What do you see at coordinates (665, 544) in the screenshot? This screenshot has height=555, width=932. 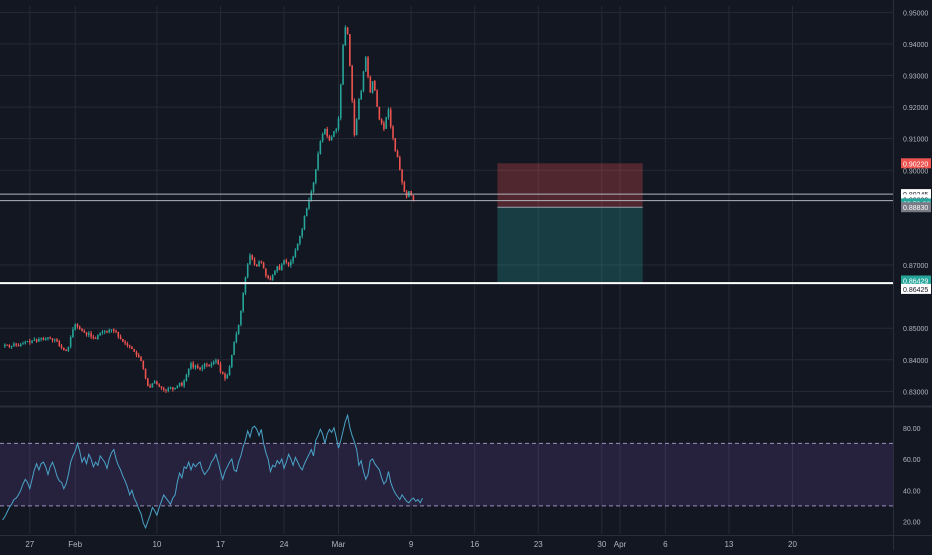 I see `time-tick-label: 6` at bounding box center [665, 544].